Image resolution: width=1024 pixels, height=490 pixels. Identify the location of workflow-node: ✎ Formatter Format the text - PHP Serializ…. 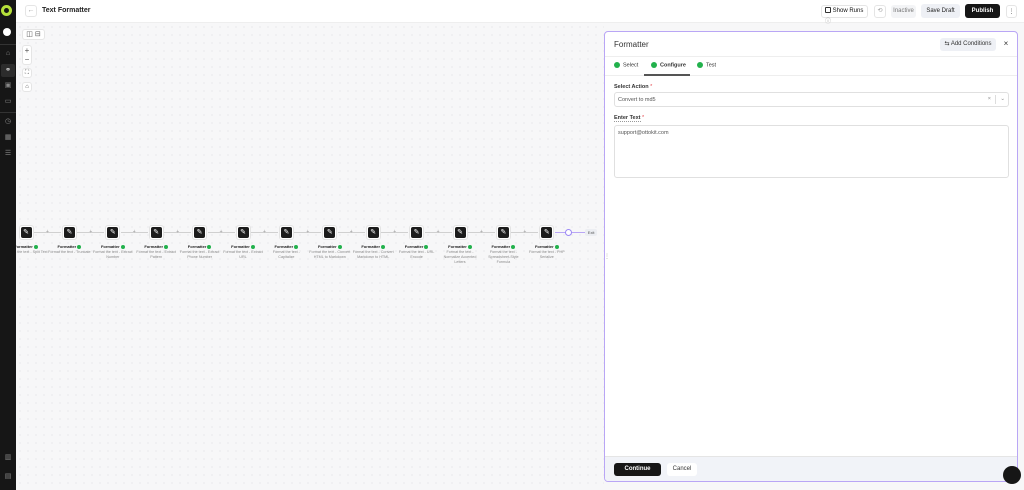
(547, 242).